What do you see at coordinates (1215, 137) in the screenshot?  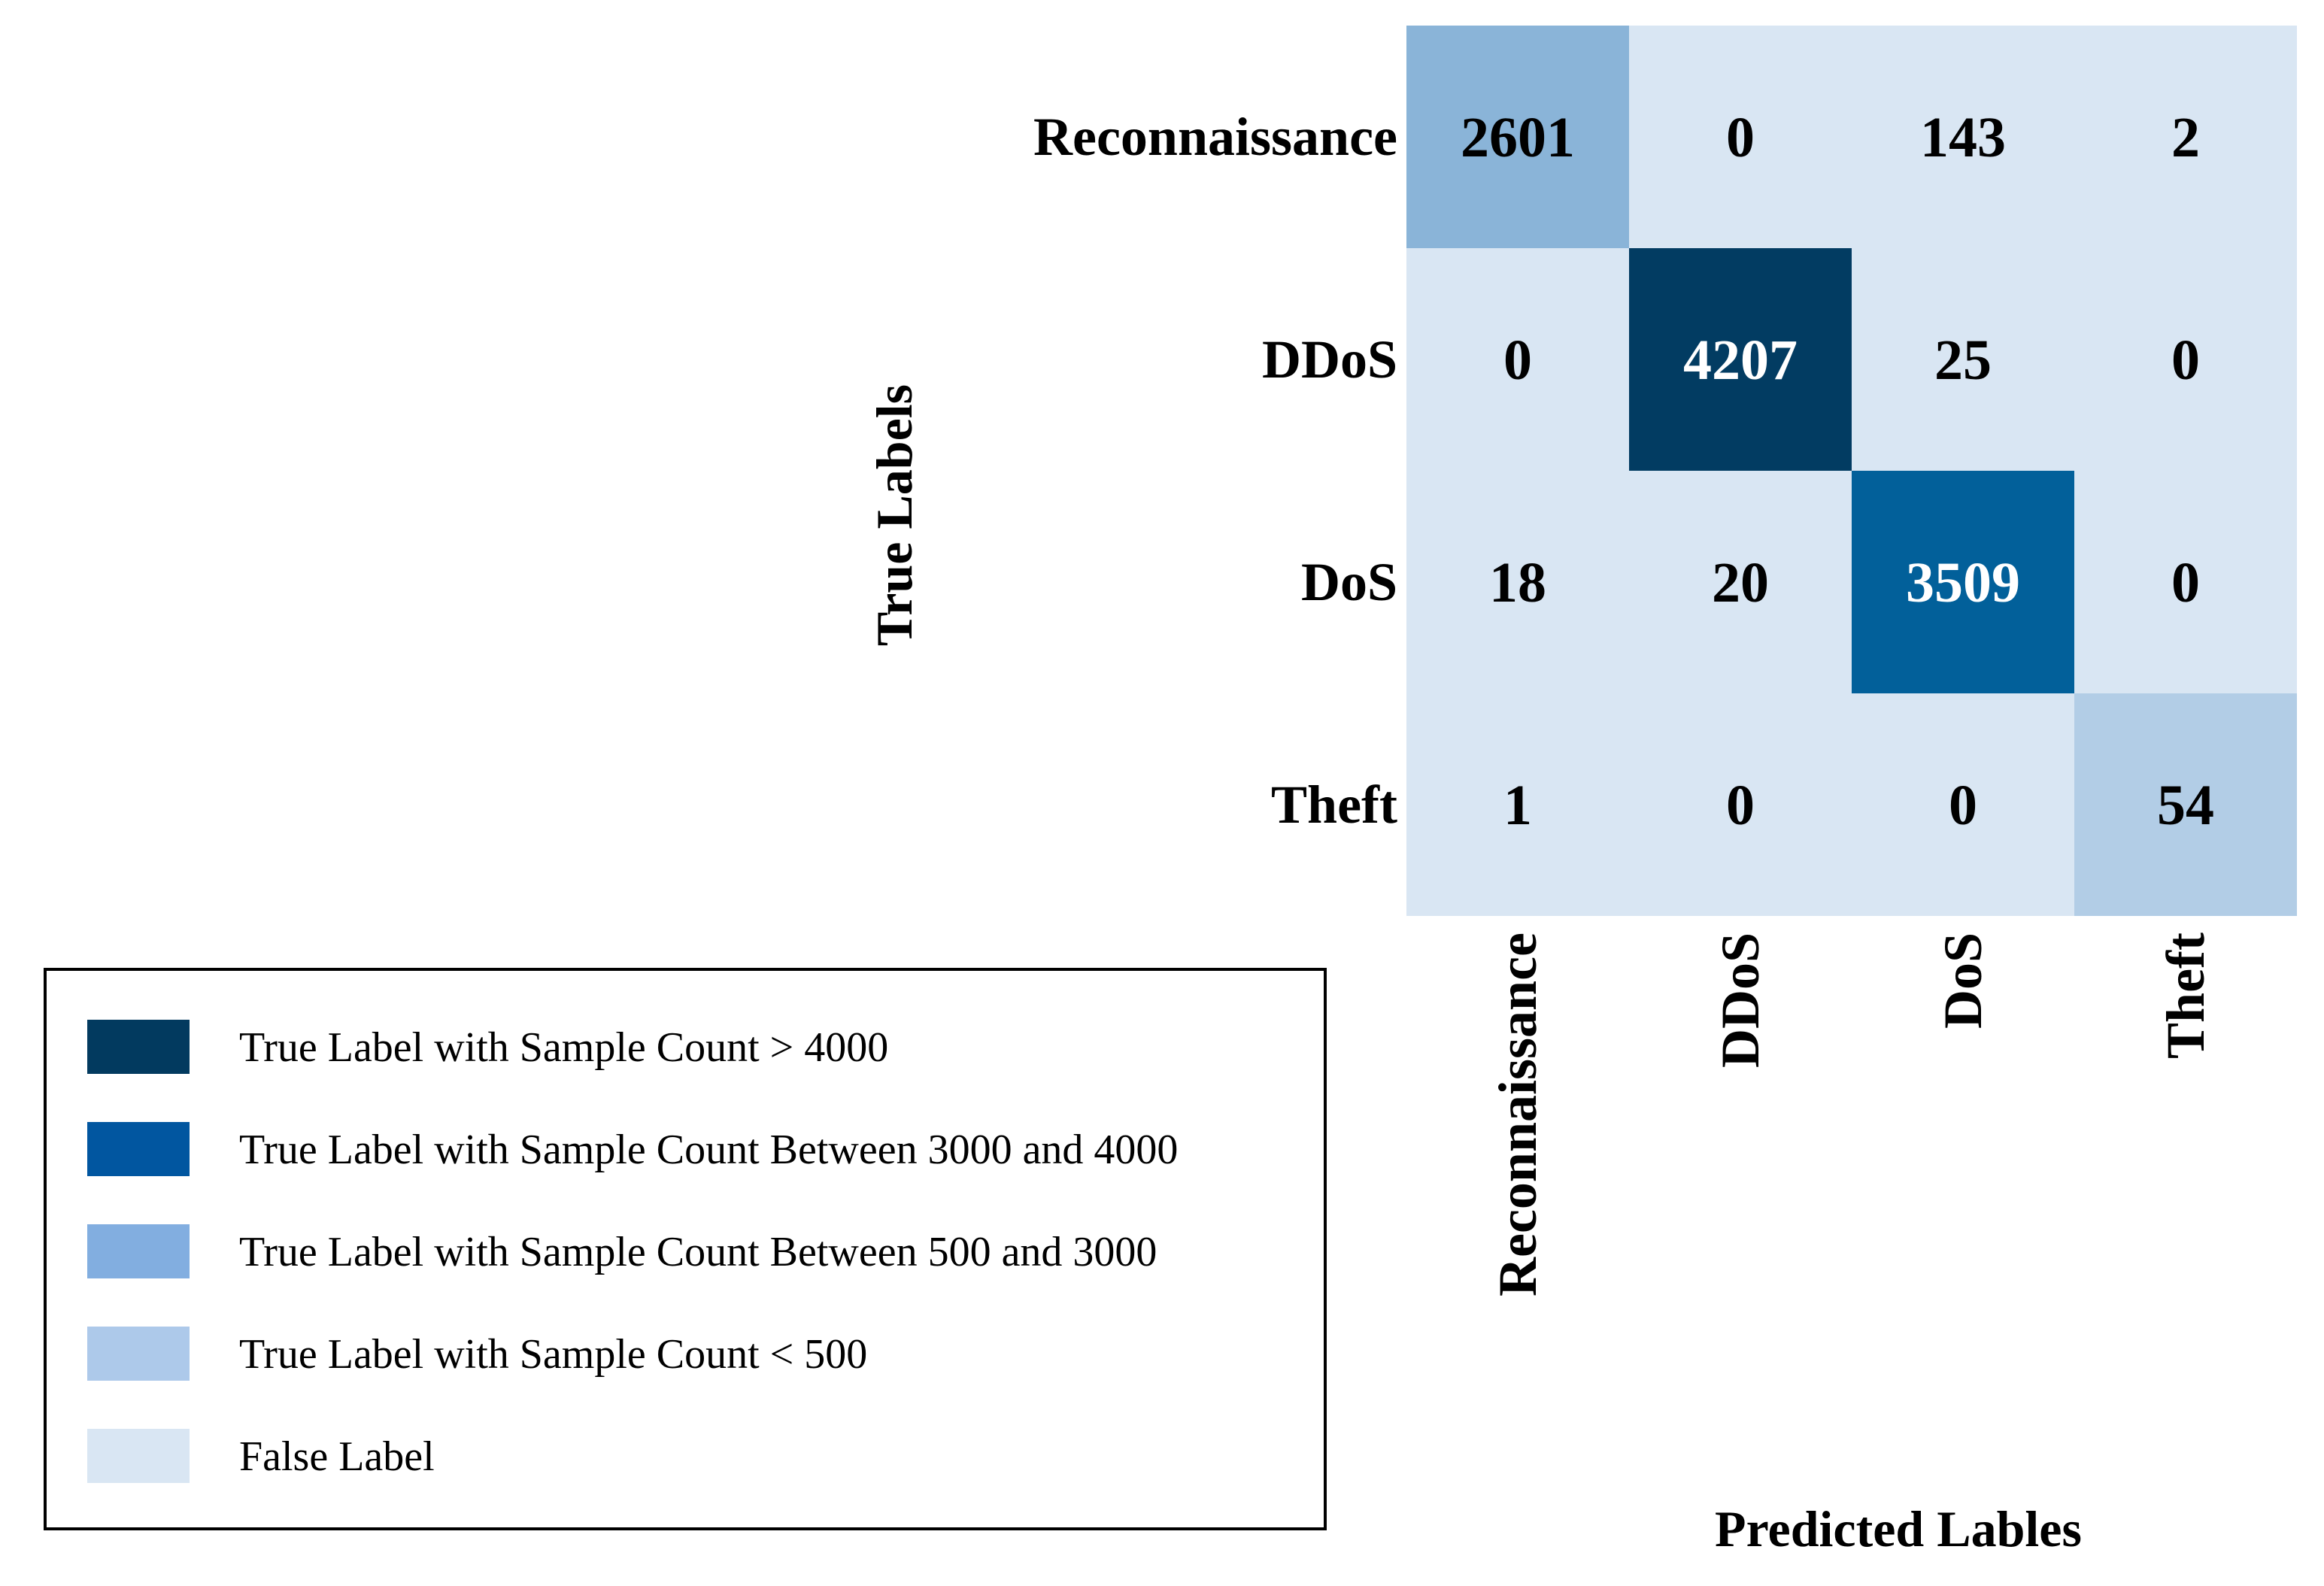 I see `row-label-reconnaissance: Reconnaissance` at bounding box center [1215, 137].